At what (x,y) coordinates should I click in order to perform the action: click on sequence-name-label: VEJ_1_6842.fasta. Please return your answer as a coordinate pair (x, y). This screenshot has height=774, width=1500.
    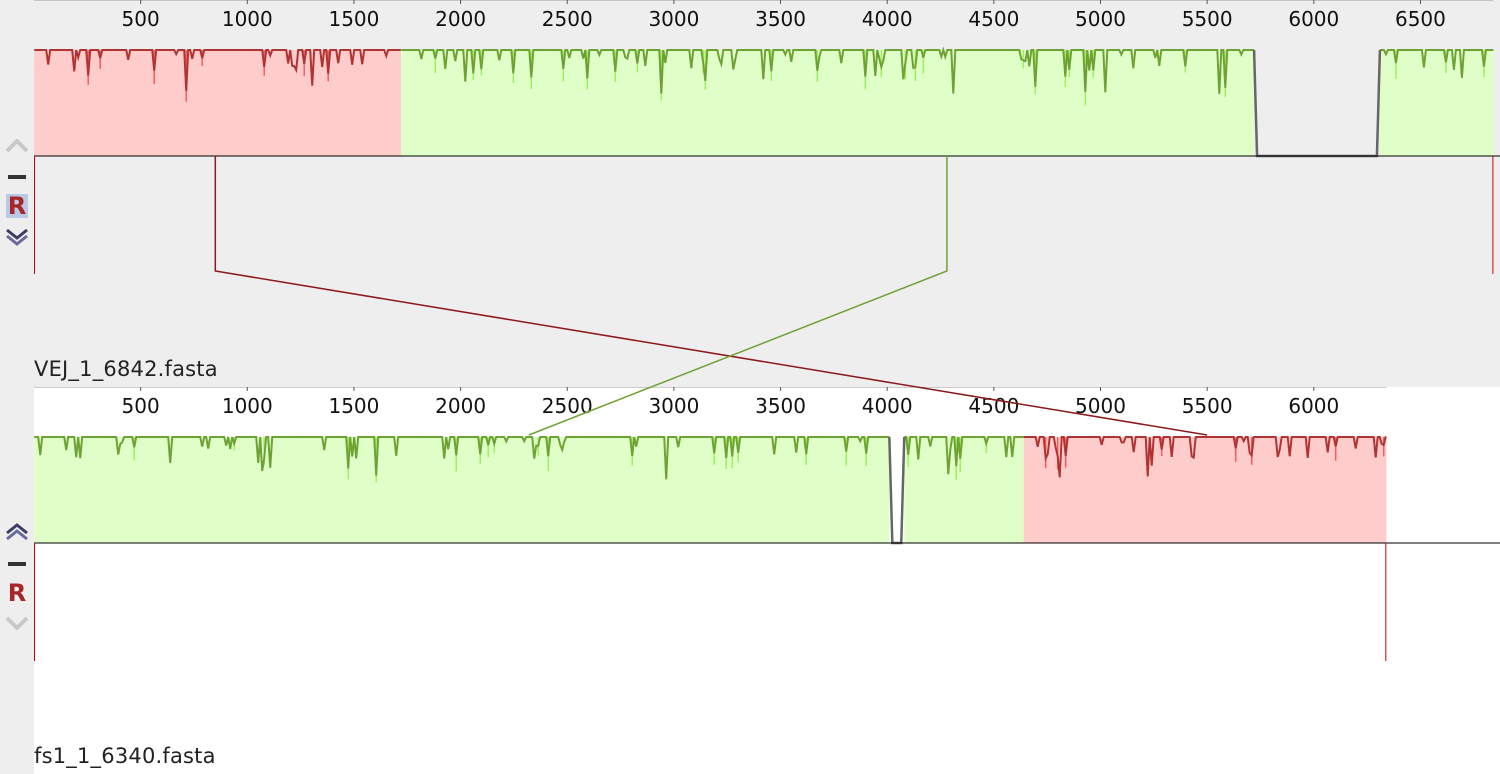
    Looking at the image, I should click on (126, 369).